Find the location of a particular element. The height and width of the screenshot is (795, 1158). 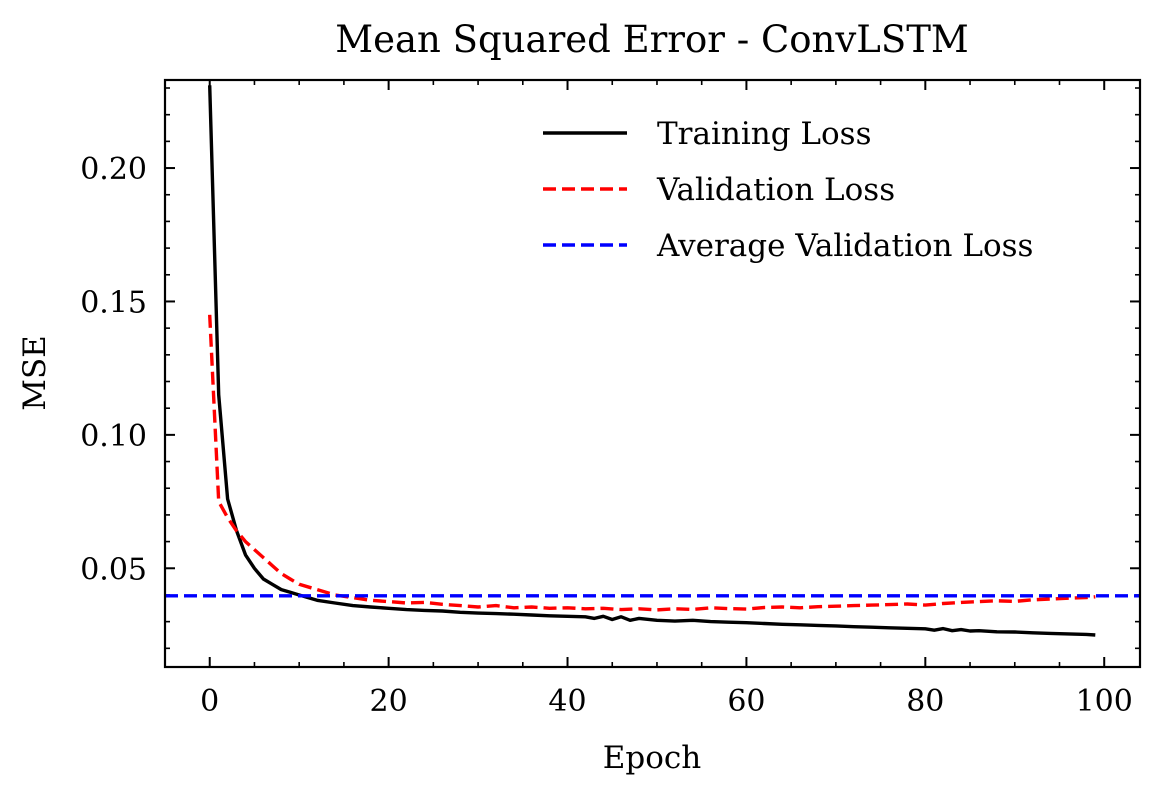

y-axis-label: MSE is located at coordinates (35, 373).